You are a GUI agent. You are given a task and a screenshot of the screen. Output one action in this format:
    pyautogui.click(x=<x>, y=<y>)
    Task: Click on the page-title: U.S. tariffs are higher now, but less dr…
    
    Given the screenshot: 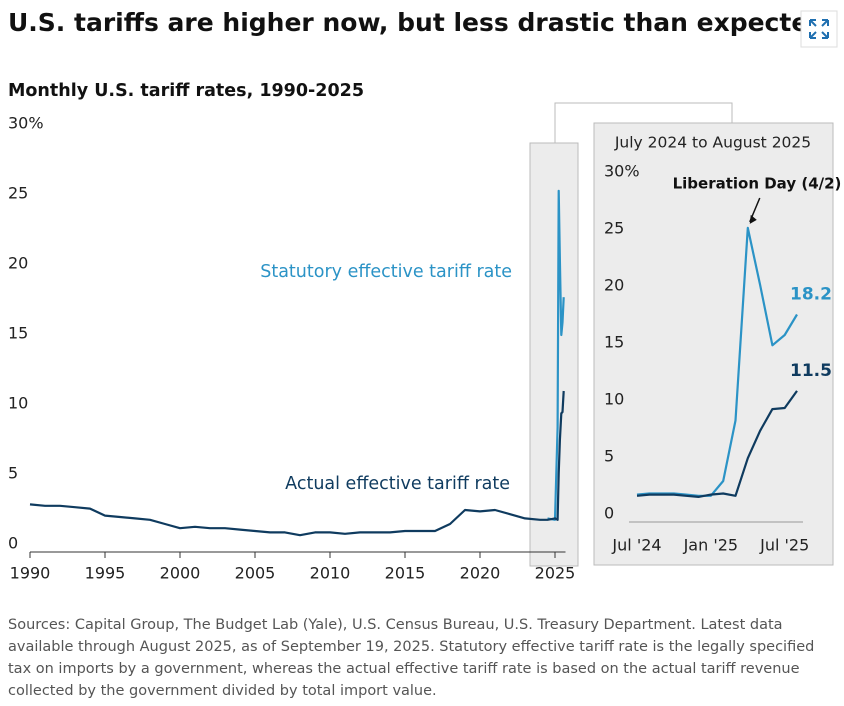 What is the action you would take?
    pyautogui.click(x=417, y=22)
    